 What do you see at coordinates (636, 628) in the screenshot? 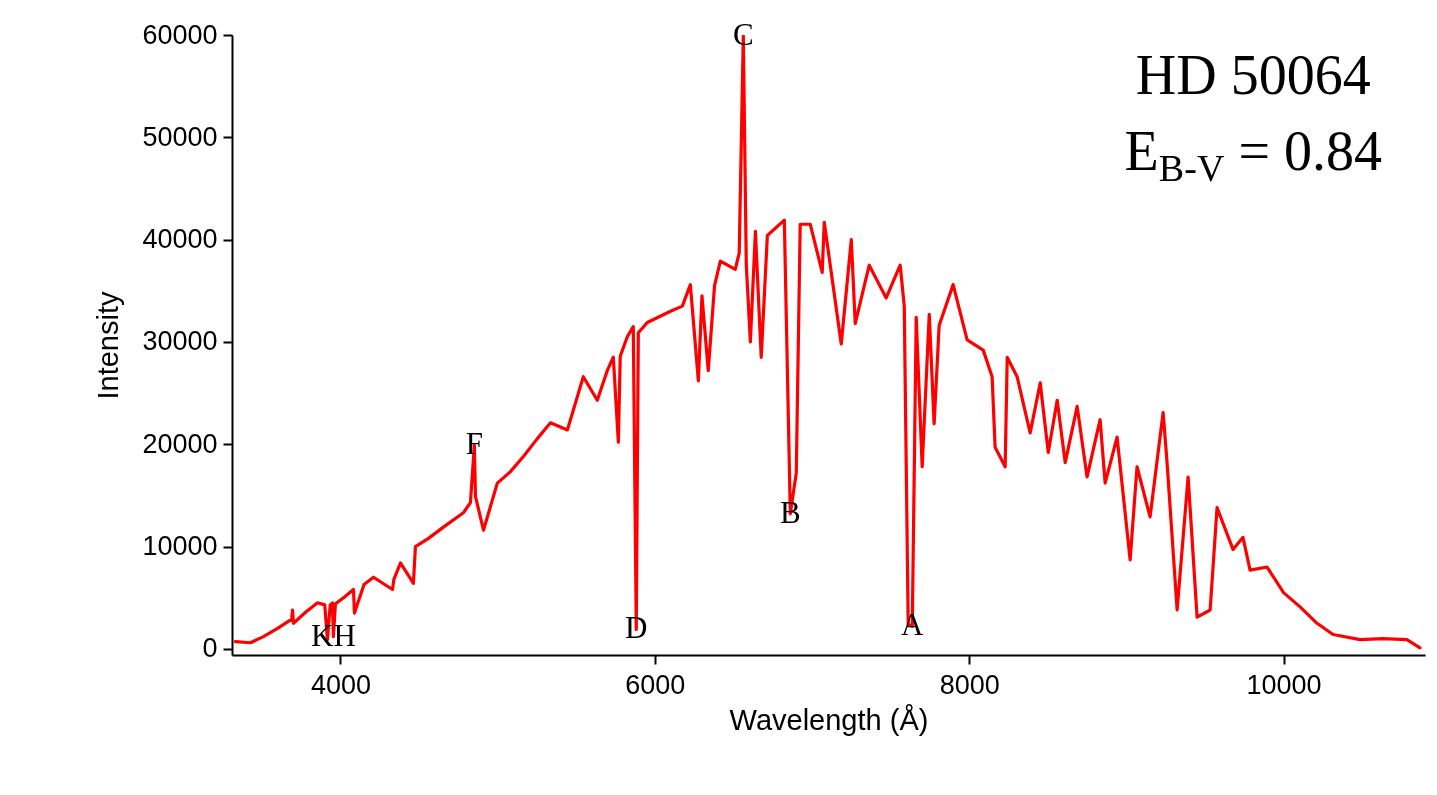
I see `annotation: D` at bounding box center [636, 628].